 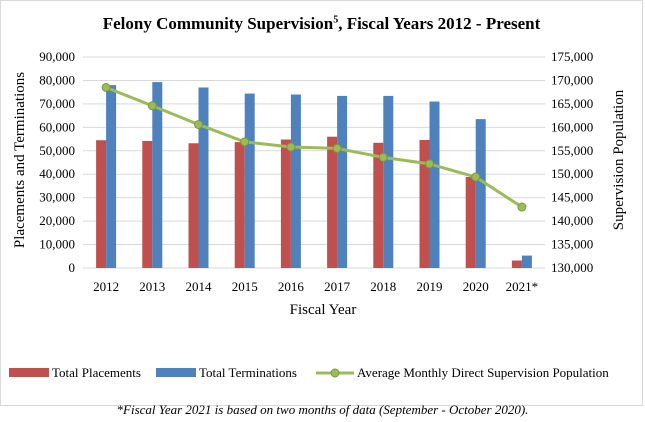 I want to click on legend-swatch-terminations, so click(x=176, y=372).